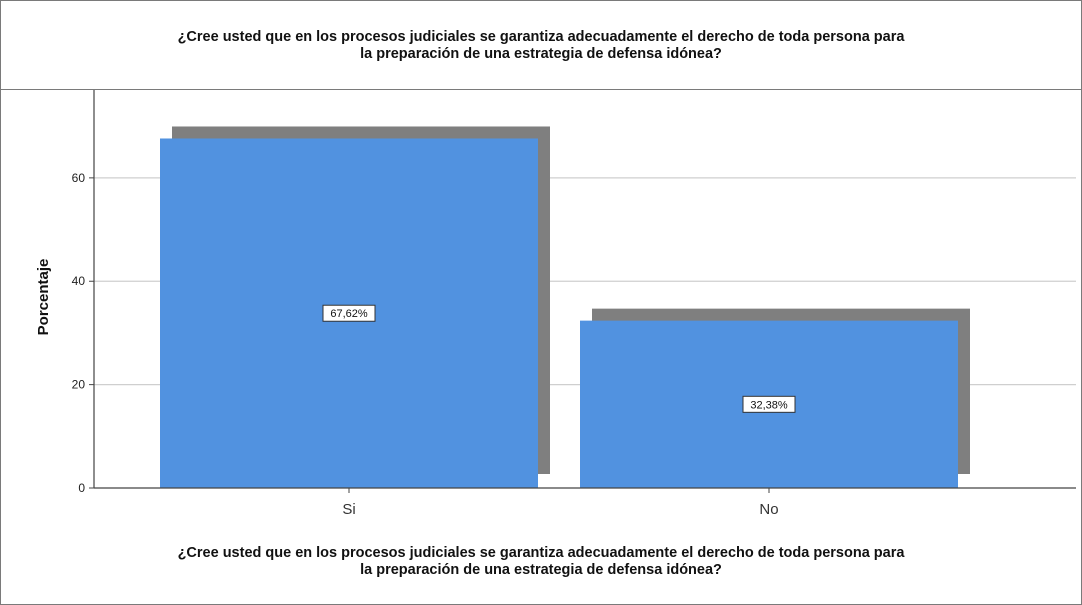 The height and width of the screenshot is (605, 1082). I want to click on data-label-si: 67,62%, so click(349, 314).